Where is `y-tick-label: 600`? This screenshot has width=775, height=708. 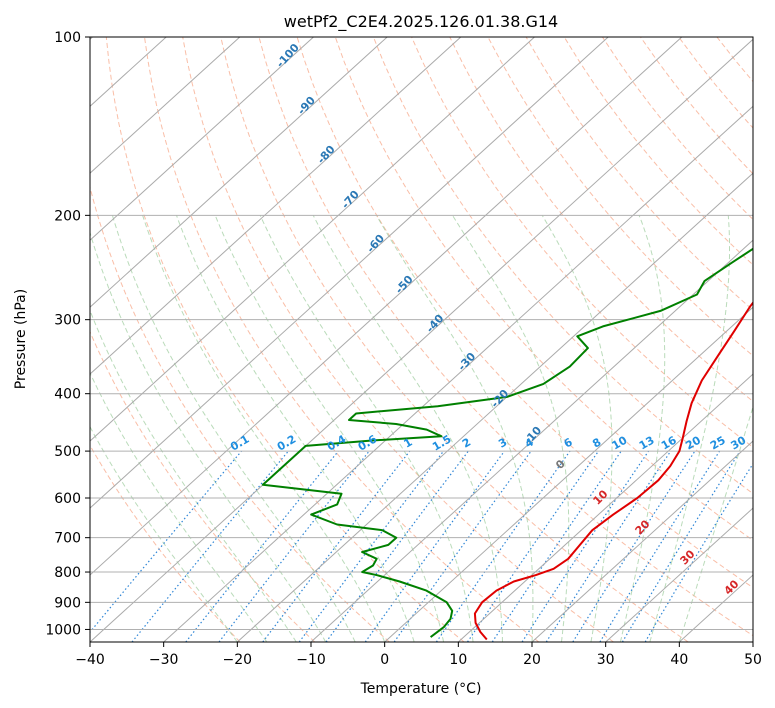
y-tick-label: 600 is located at coordinates (67, 499).